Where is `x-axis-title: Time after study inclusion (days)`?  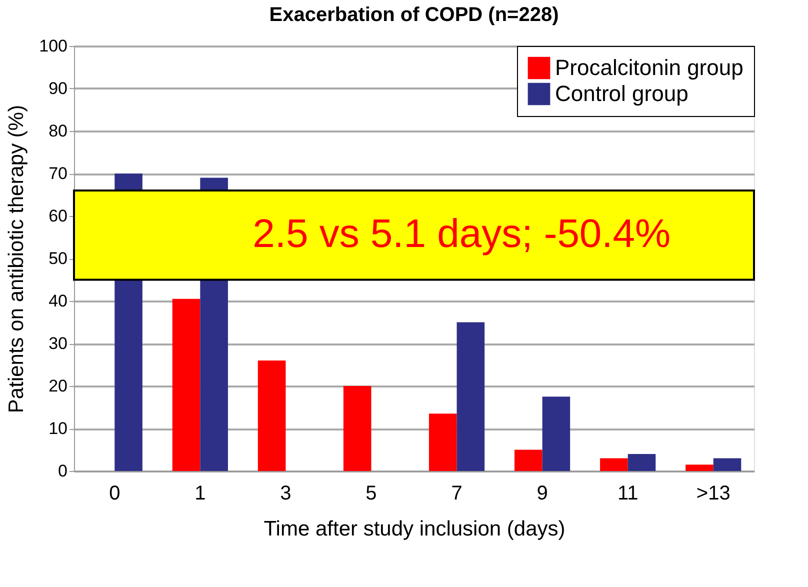
x-axis-title: Time after study inclusion (days) is located at coordinates (415, 529).